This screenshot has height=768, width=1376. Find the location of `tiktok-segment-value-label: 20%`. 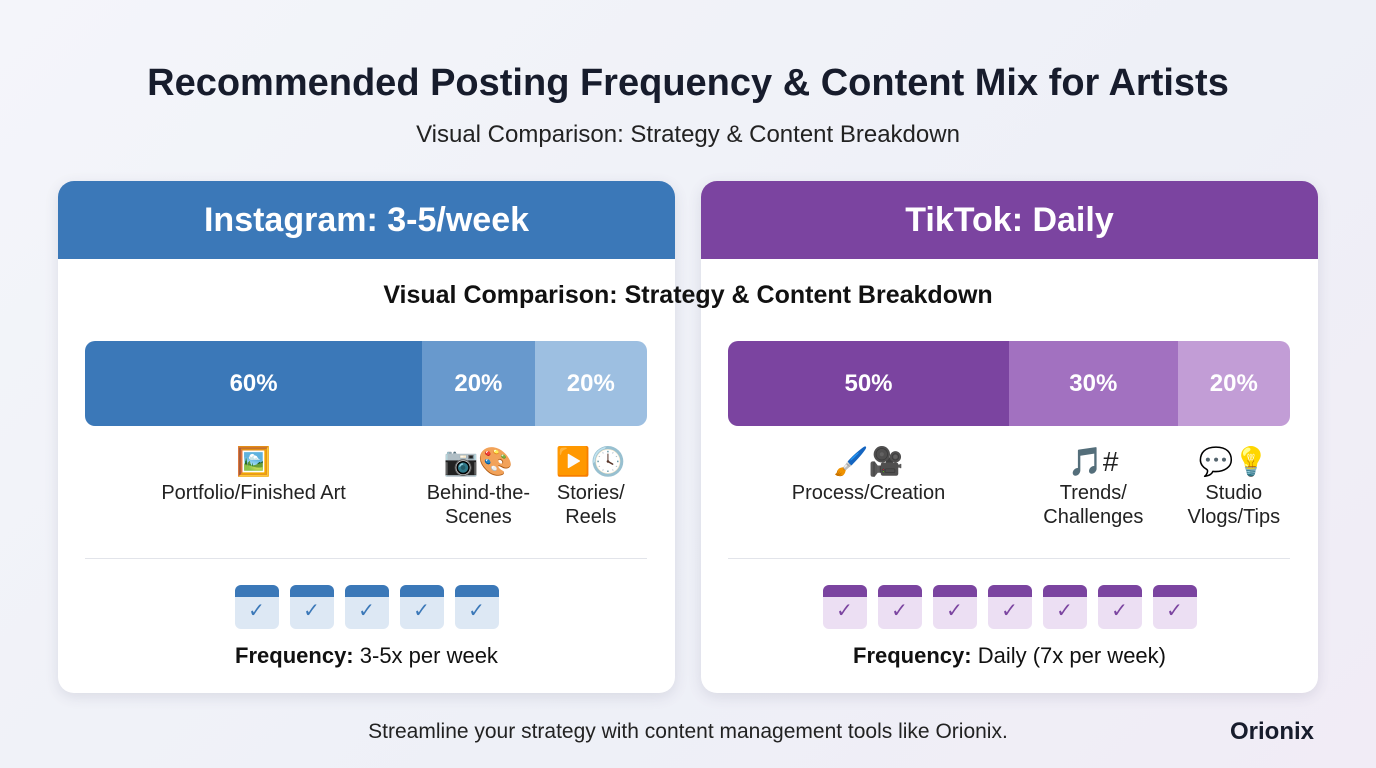

tiktok-segment-value-label: 20% is located at coordinates (1233, 383).